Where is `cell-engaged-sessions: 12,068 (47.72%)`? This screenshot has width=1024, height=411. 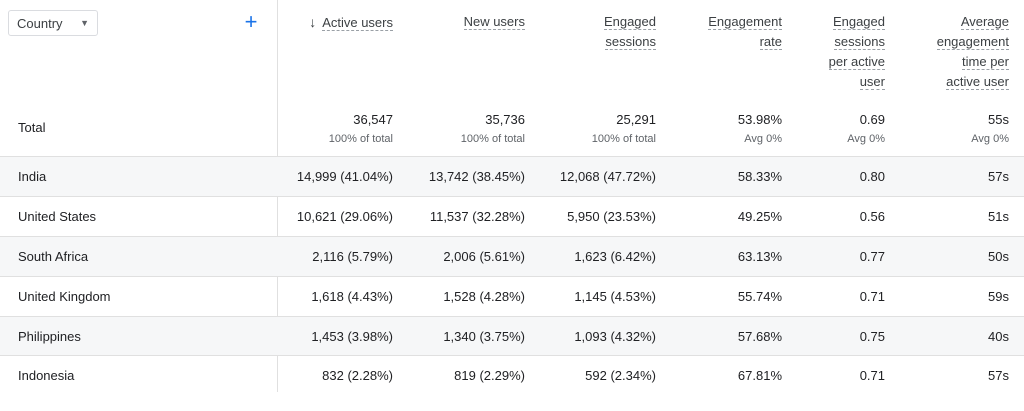 cell-engaged-sessions: 12,068 (47.72%) is located at coordinates (607, 176).